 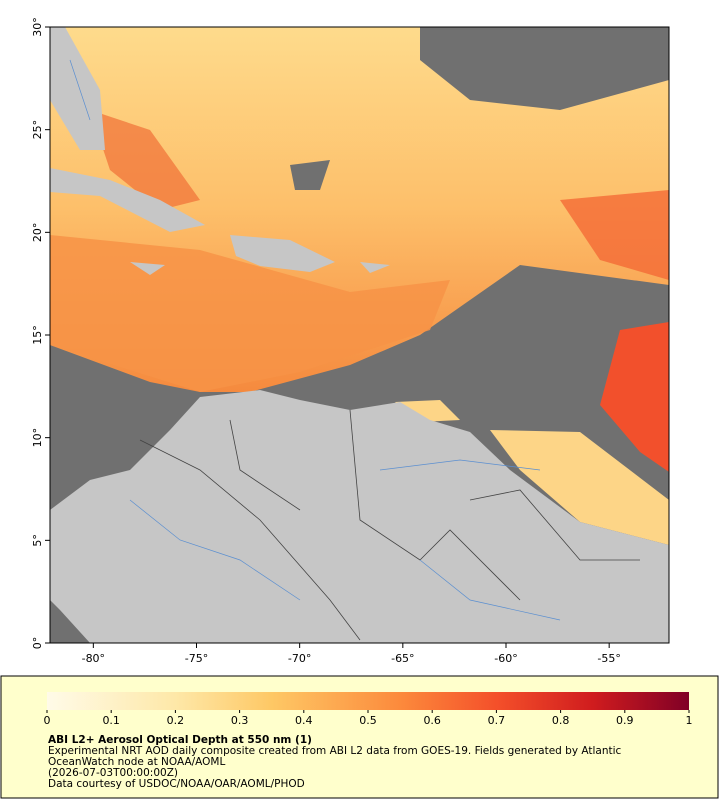 I want to click on x-tick-label: -60°, so click(x=505, y=658).